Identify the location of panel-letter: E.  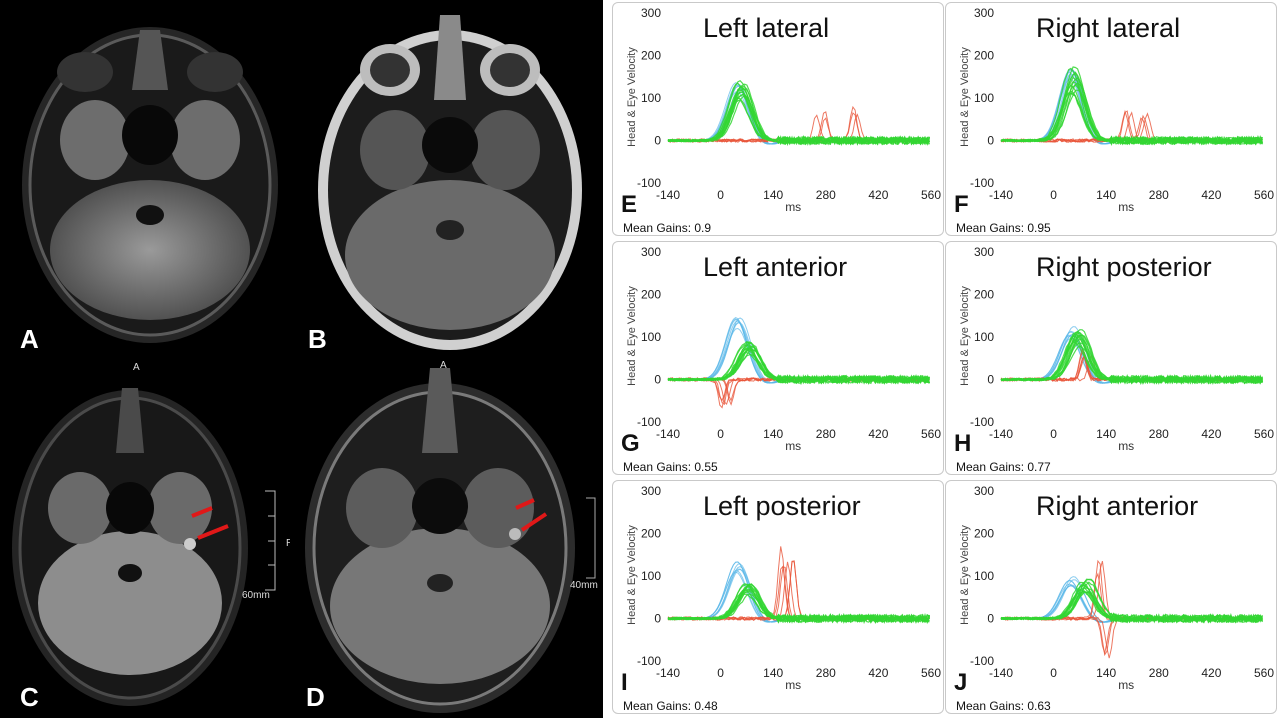
(629, 204).